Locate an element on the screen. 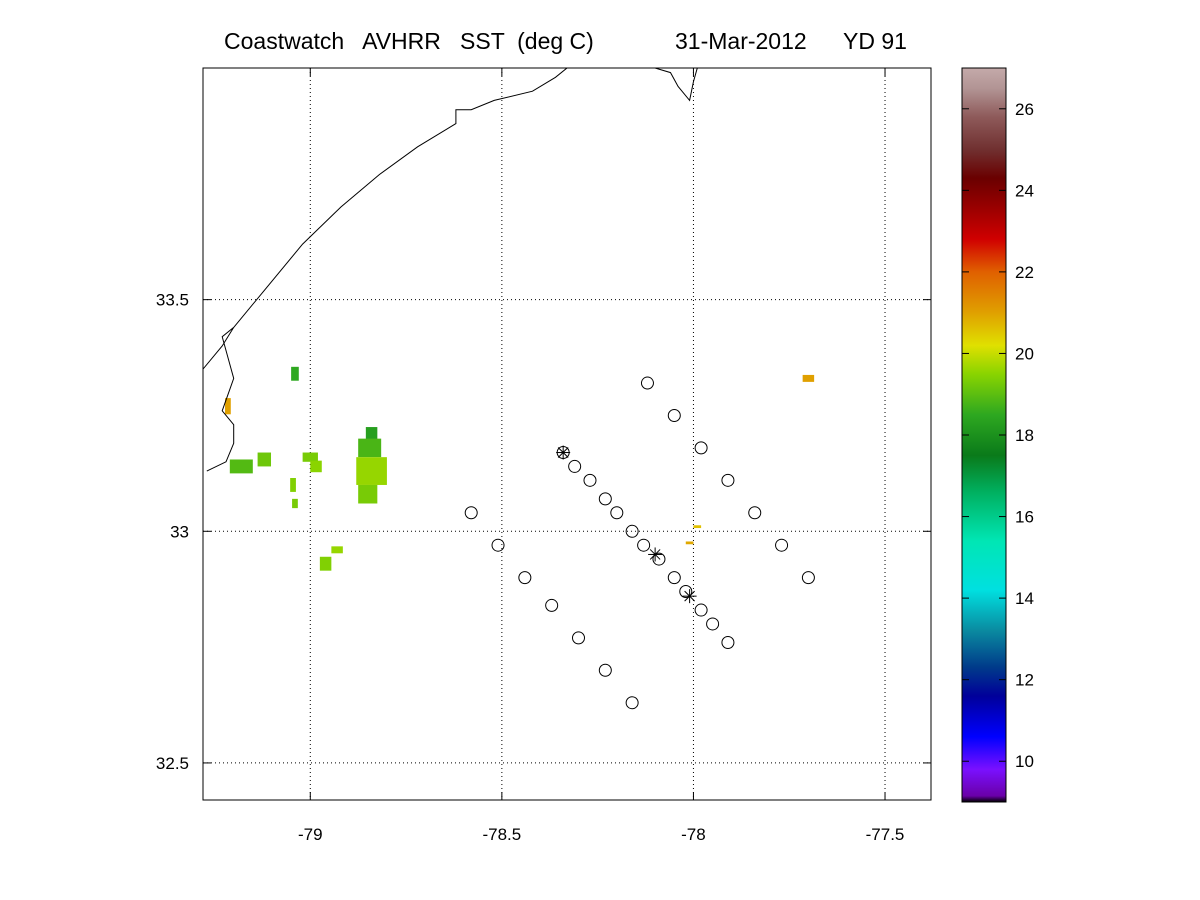  colorbar-tick-label: 26 is located at coordinates (1024, 109).